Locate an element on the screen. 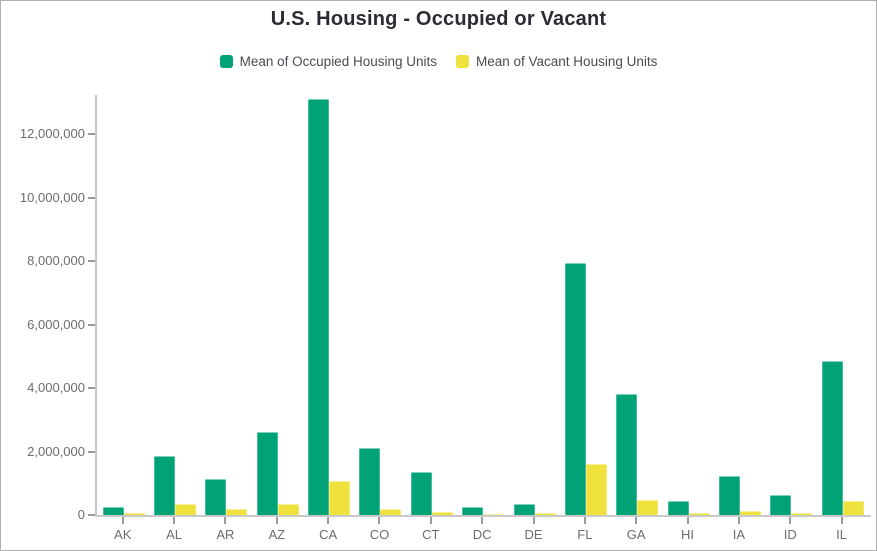 This screenshot has height=551, width=877. x-axis-line is located at coordinates (483, 516).